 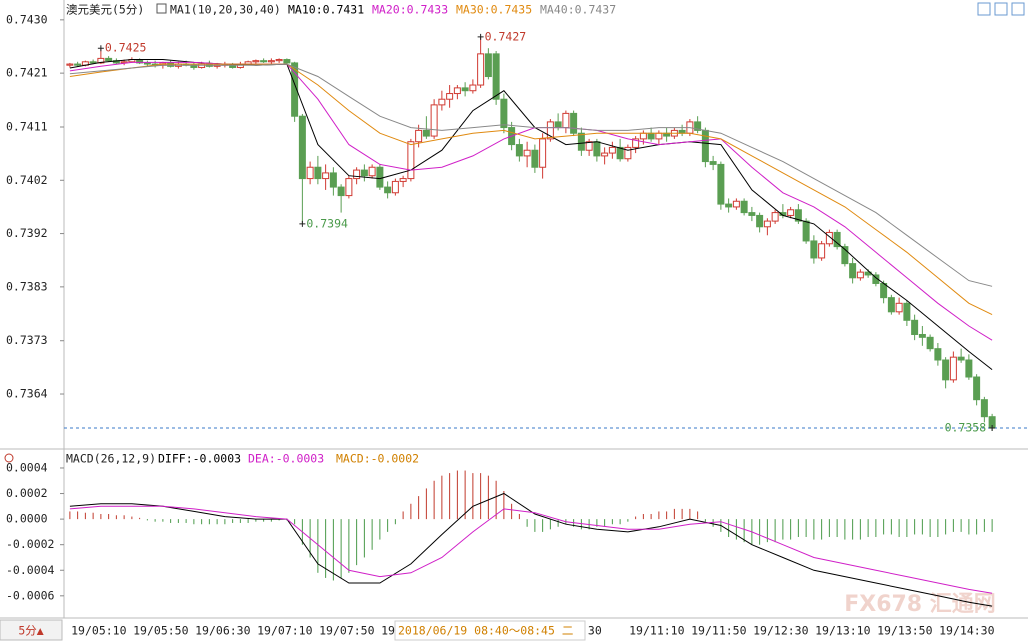 I want to click on legend-entry: MA30:0.7435, so click(x=494, y=10).